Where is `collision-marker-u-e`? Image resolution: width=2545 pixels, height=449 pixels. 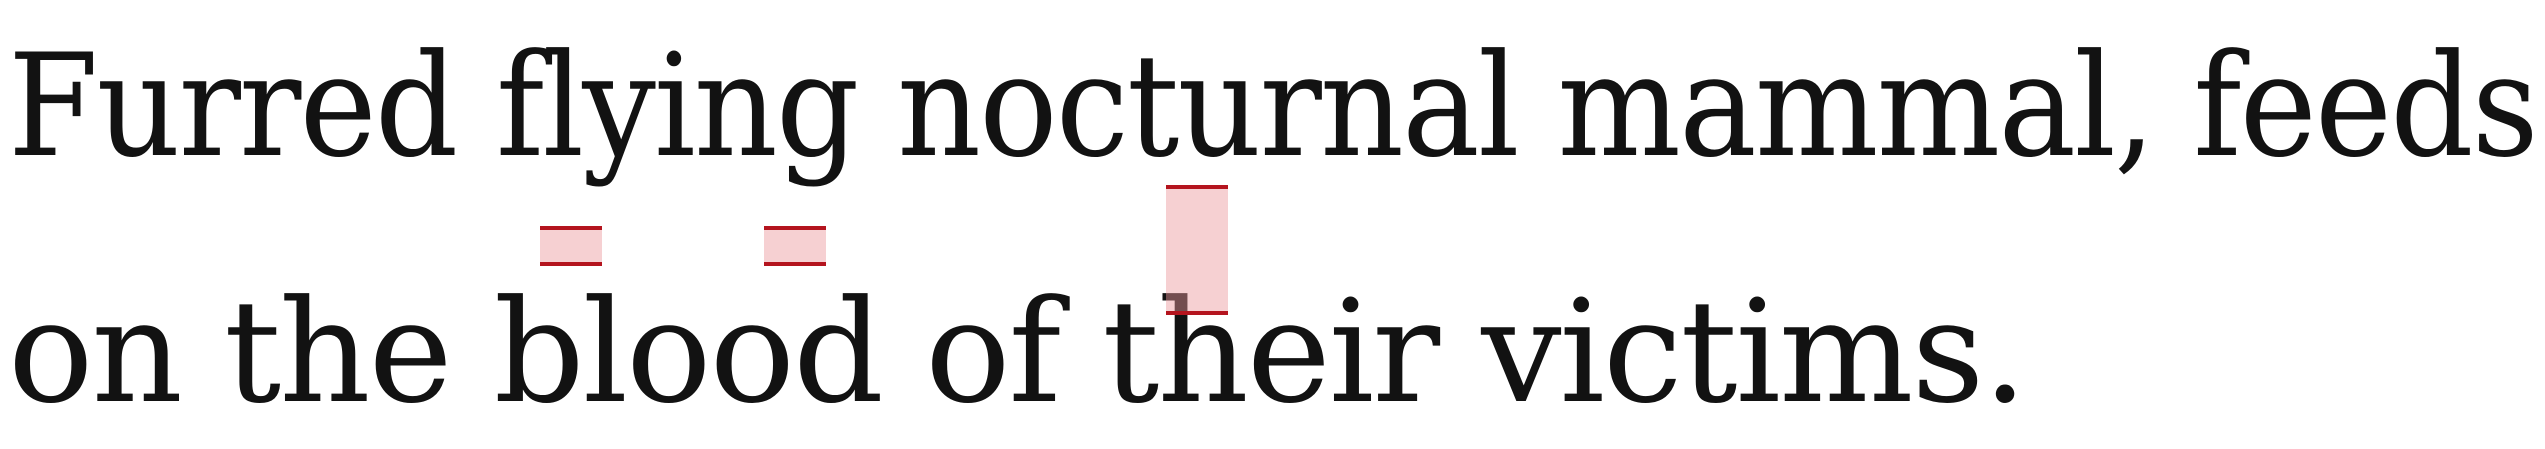 collision-marker-u-e is located at coordinates (1197, 250).